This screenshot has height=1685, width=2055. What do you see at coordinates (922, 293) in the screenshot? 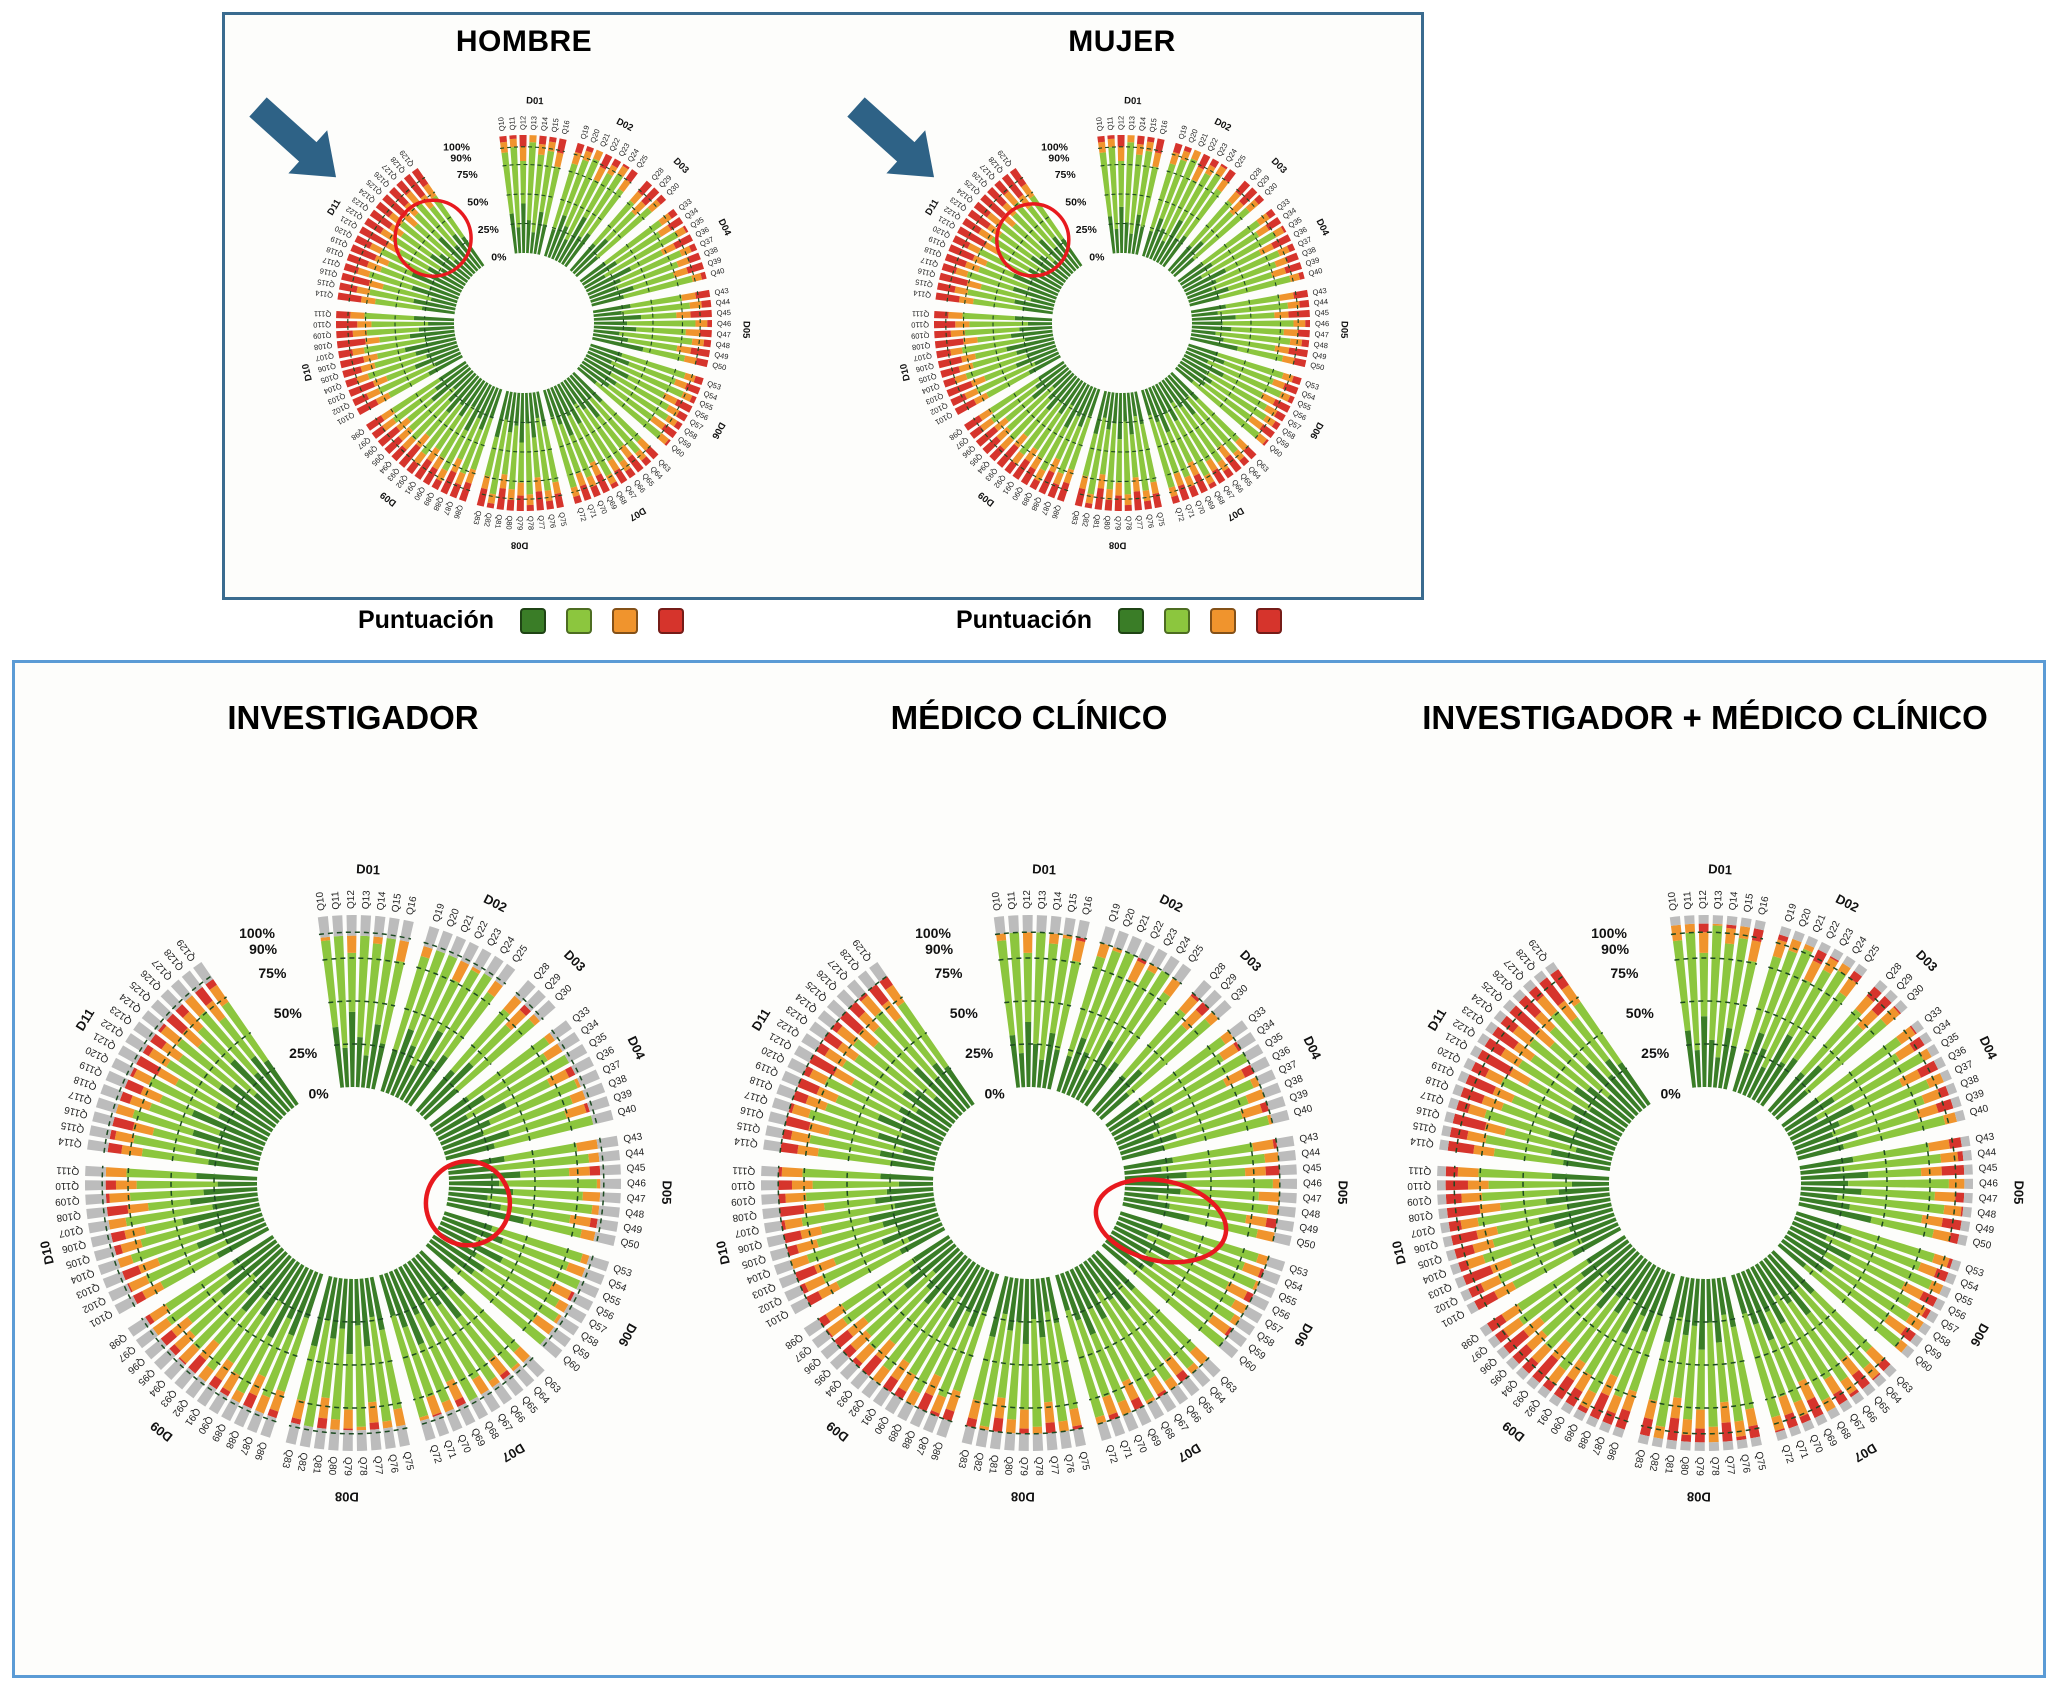
I see `question-label: Q114` at bounding box center [922, 293].